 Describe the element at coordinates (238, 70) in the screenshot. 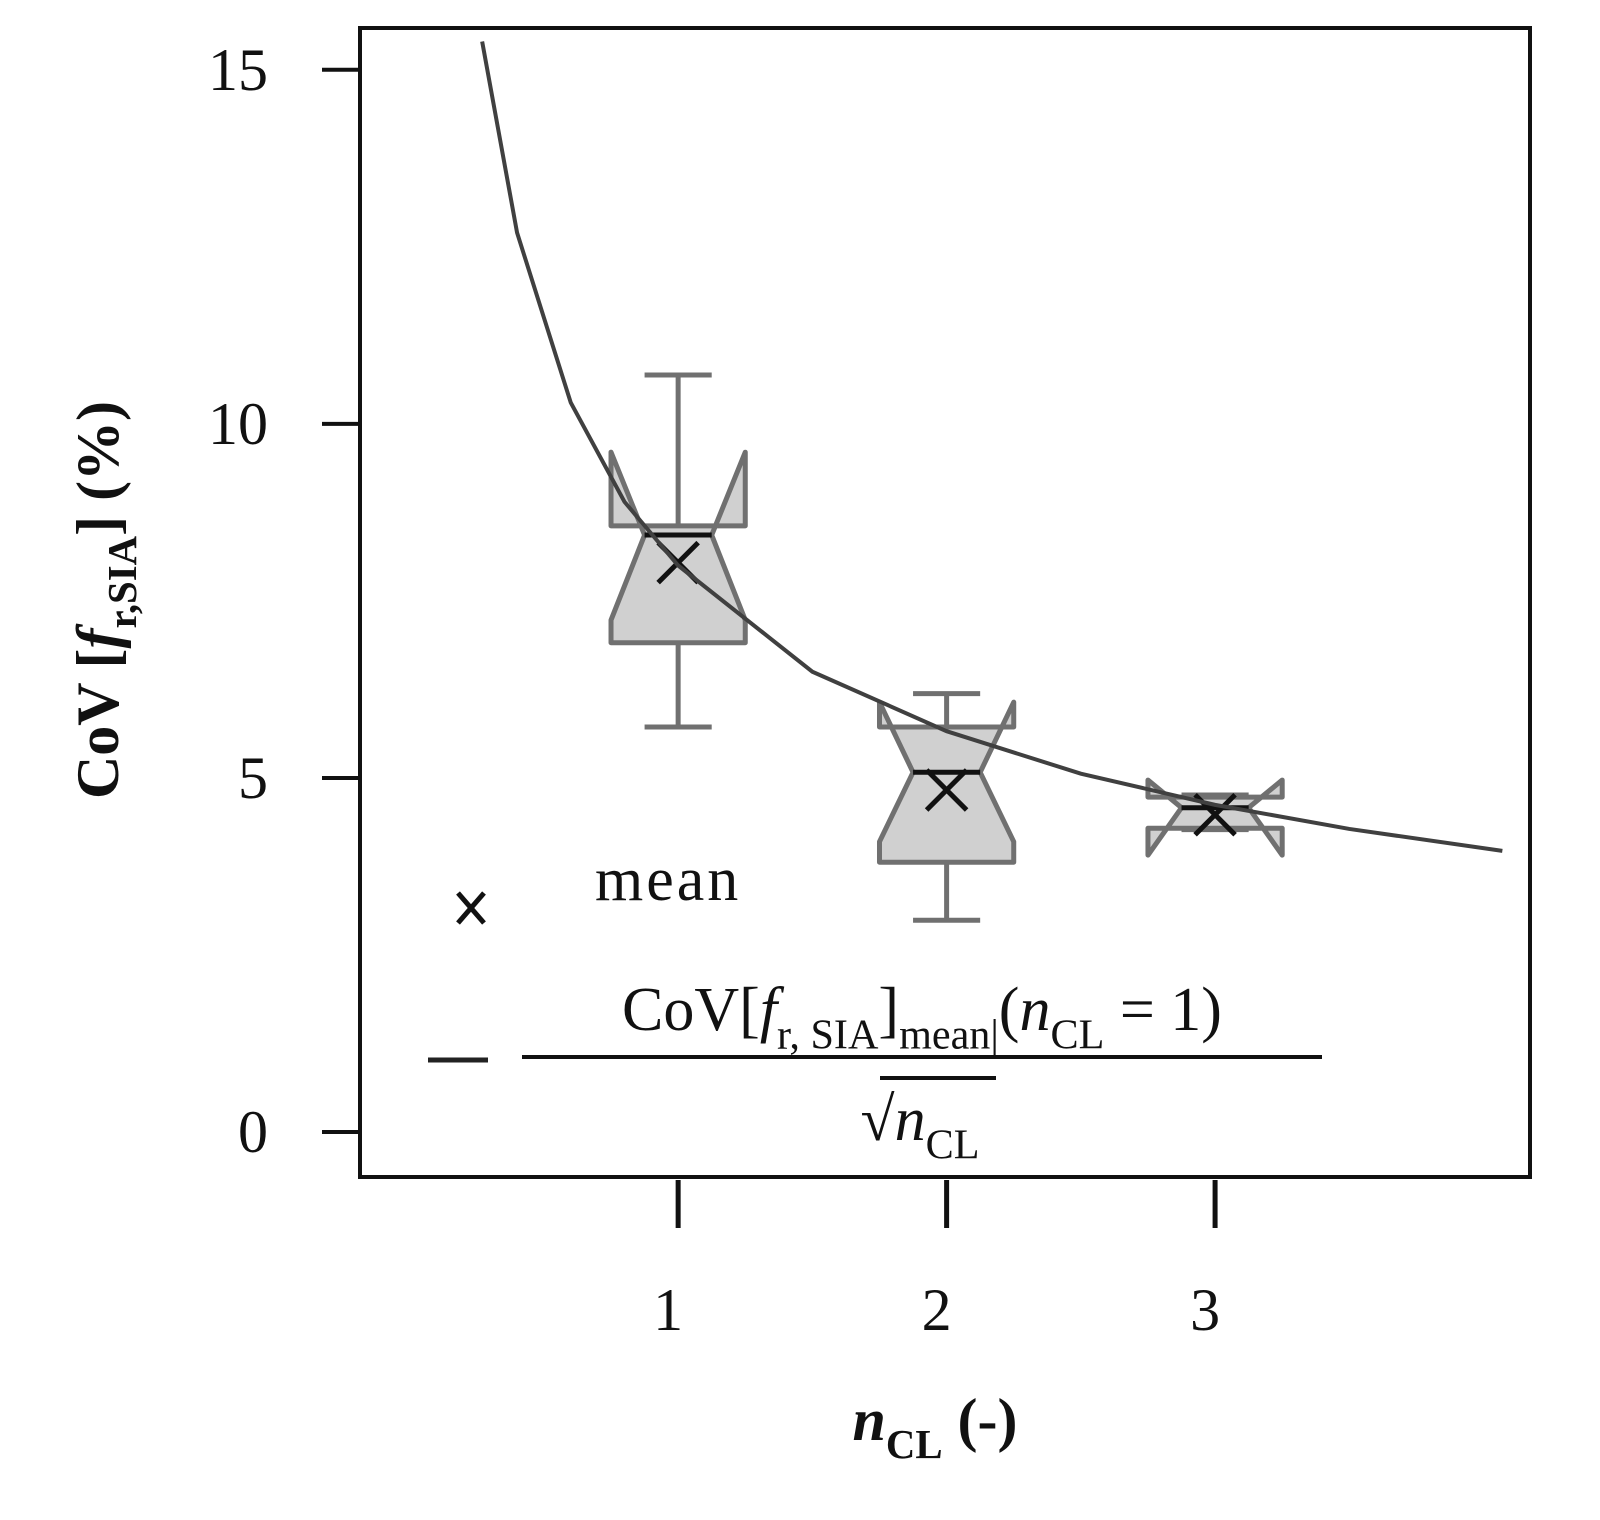

I see `y-tick-label: 15` at that location.